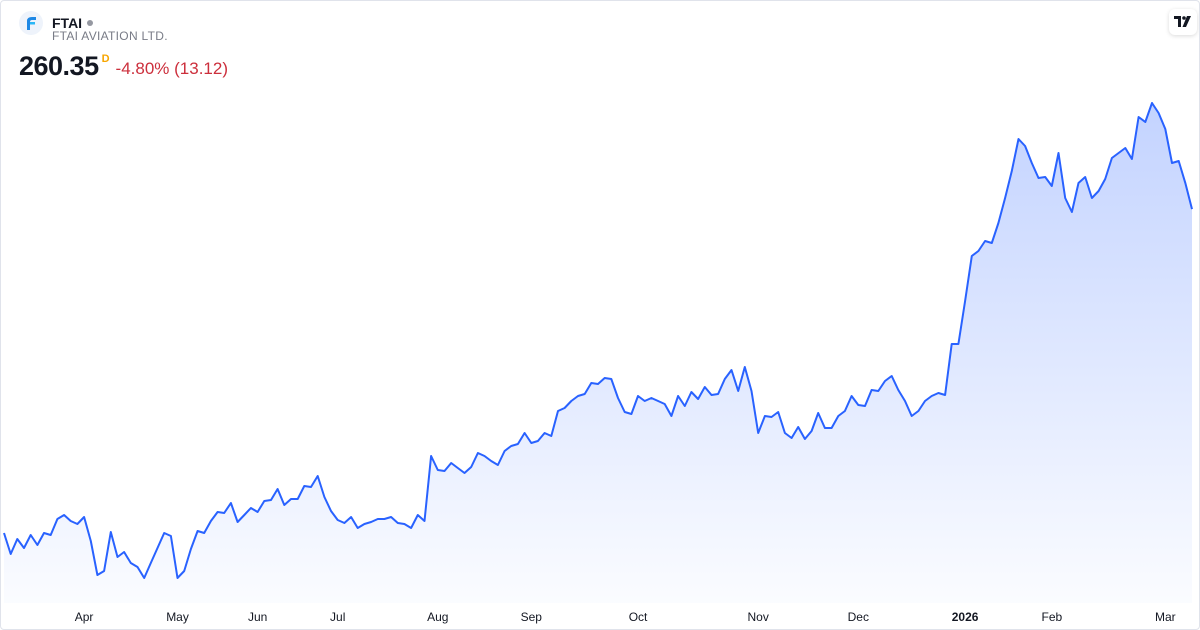 Image resolution: width=1200 pixels, height=630 pixels. Describe the element at coordinates (337, 617) in the screenshot. I see `x-tick-label: Jul` at that location.